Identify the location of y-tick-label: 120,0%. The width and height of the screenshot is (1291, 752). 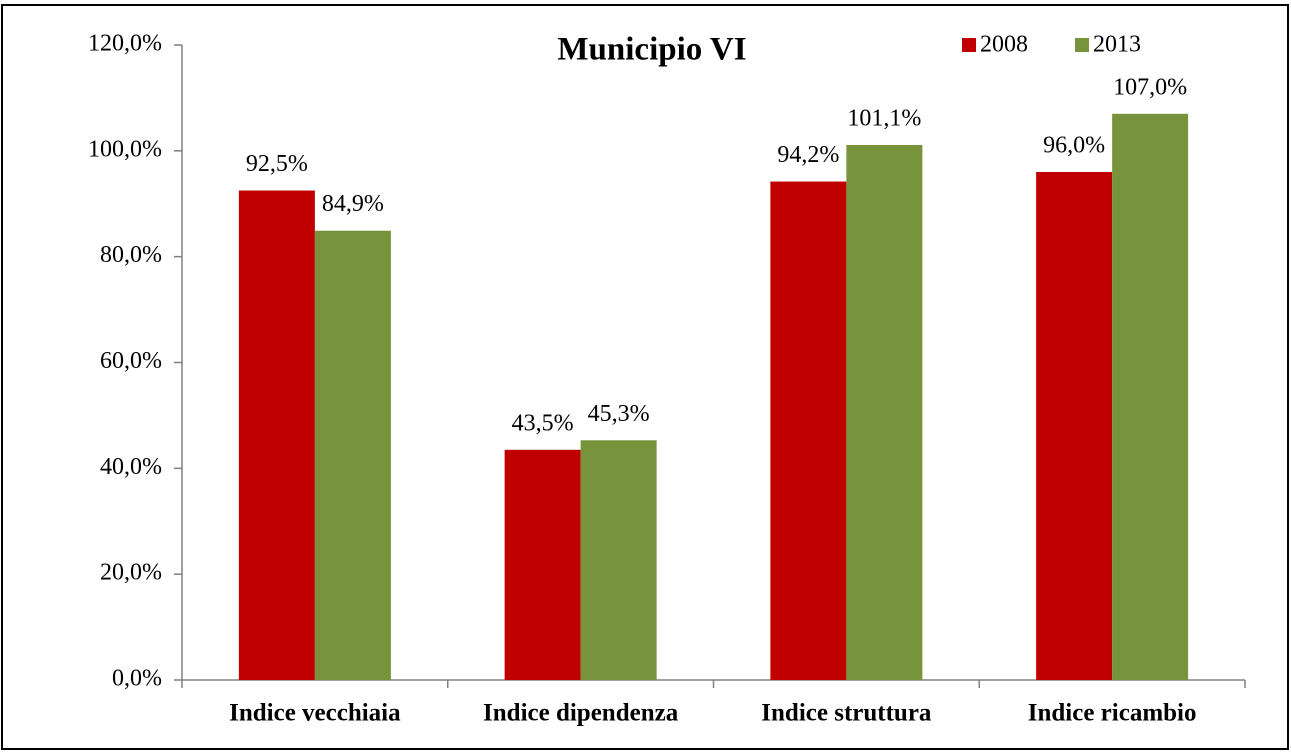
(125, 44).